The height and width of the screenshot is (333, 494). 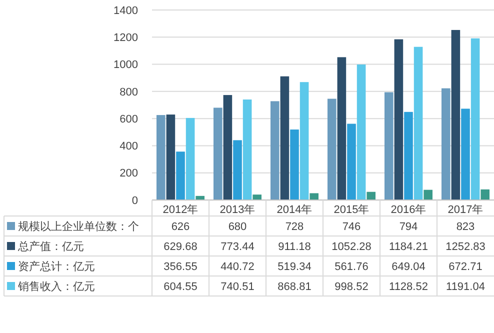 I want to click on data-label: 868.81, so click(x=295, y=286).